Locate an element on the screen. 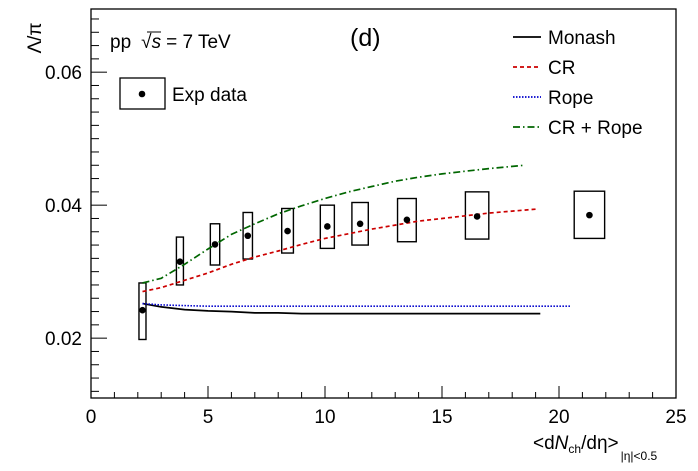  x-tick-label: 10 is located at coordinates (324, 417).